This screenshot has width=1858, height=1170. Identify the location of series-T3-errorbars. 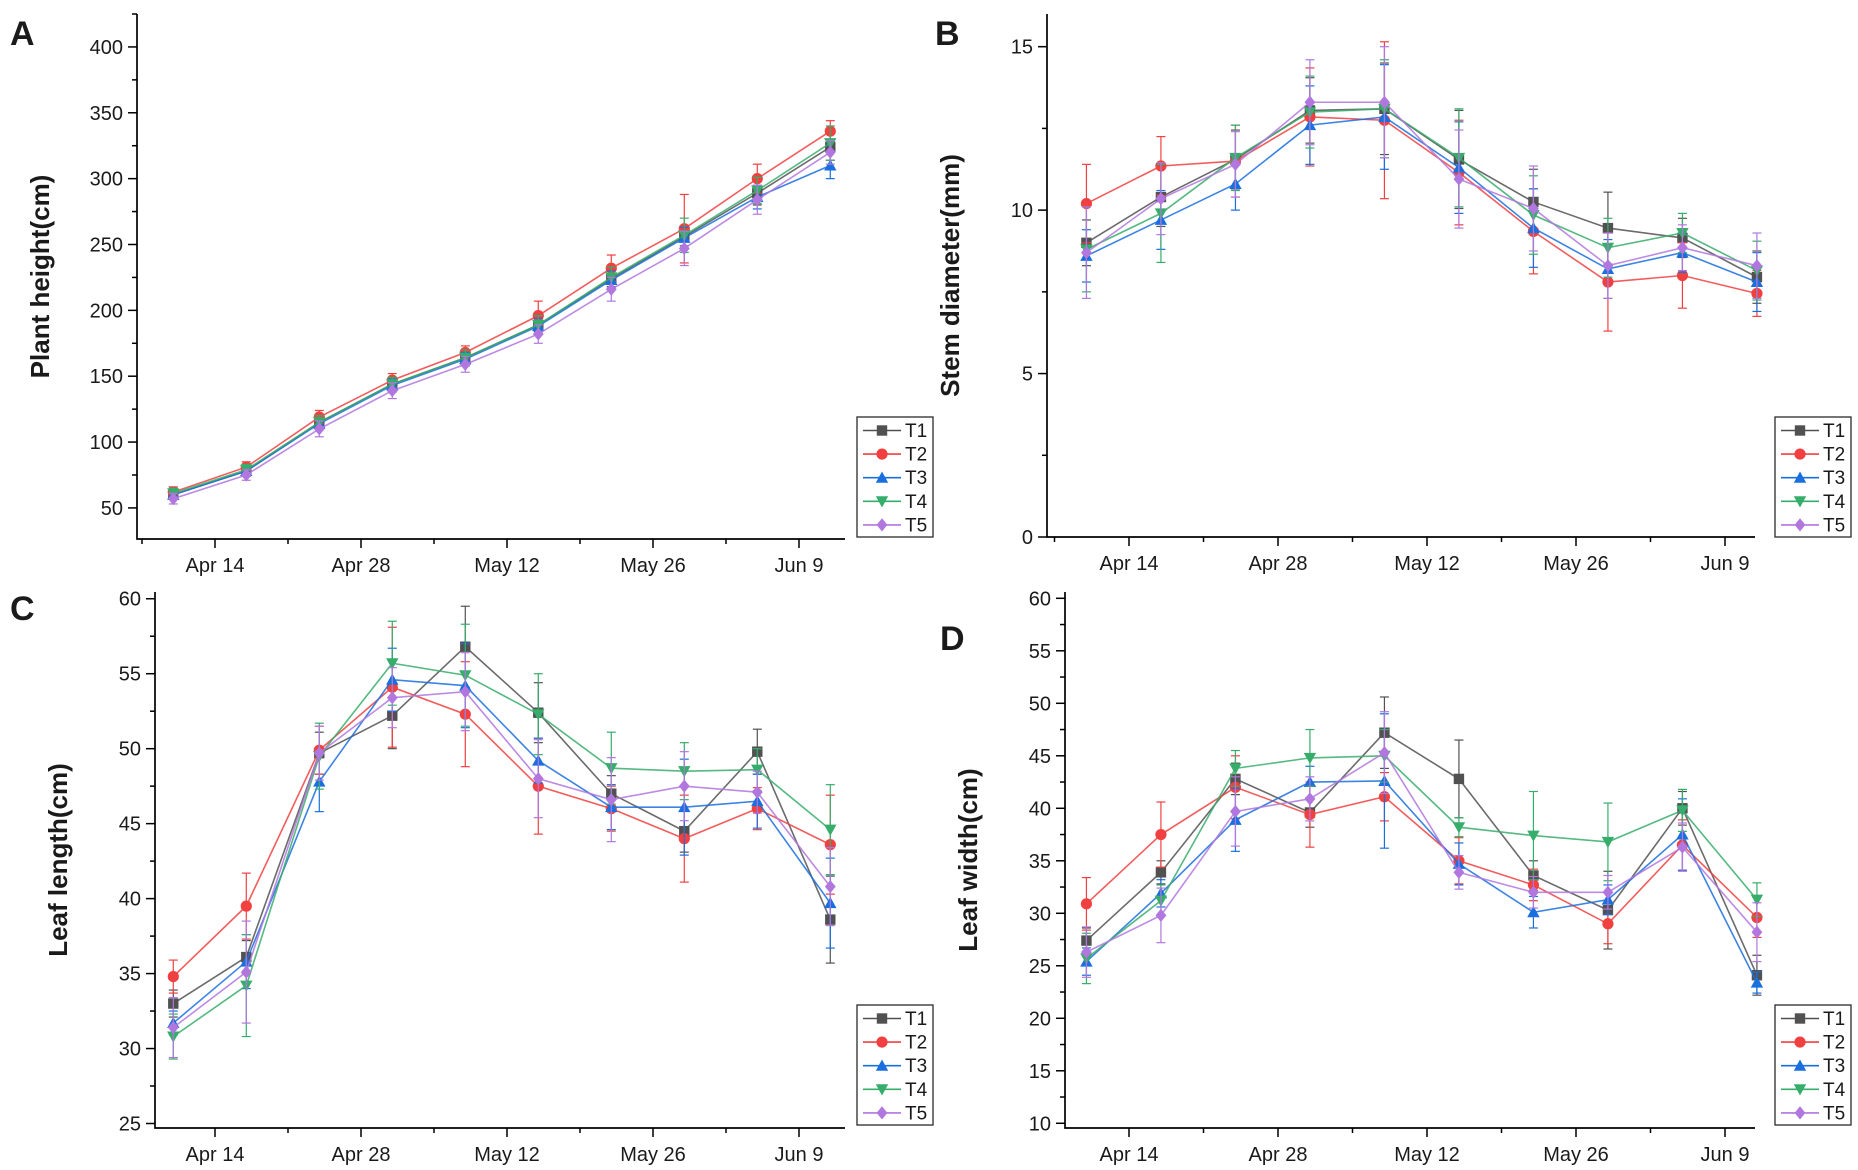
(501, 839).